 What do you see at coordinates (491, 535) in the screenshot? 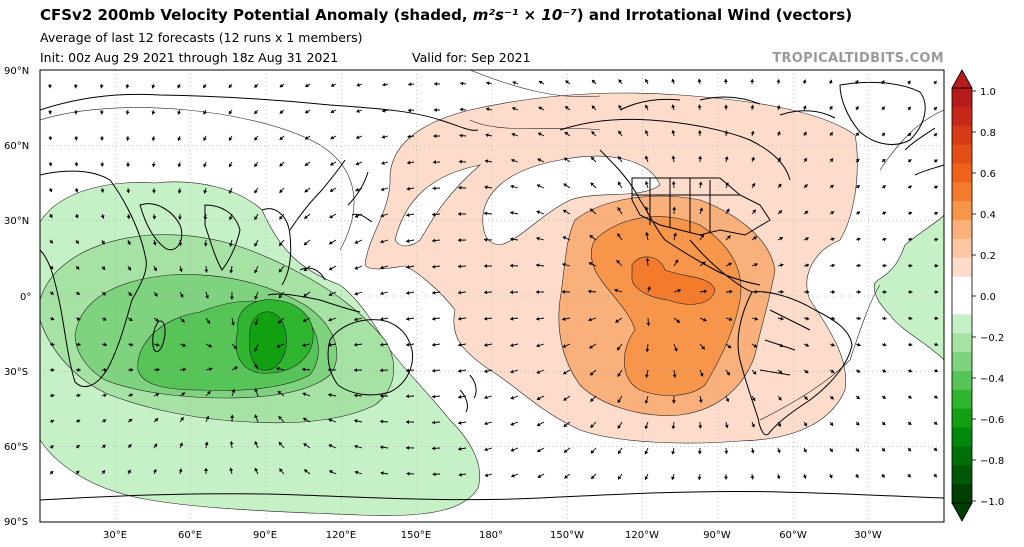
I see `lon-label: 180°` at bounding box center [491, 535].